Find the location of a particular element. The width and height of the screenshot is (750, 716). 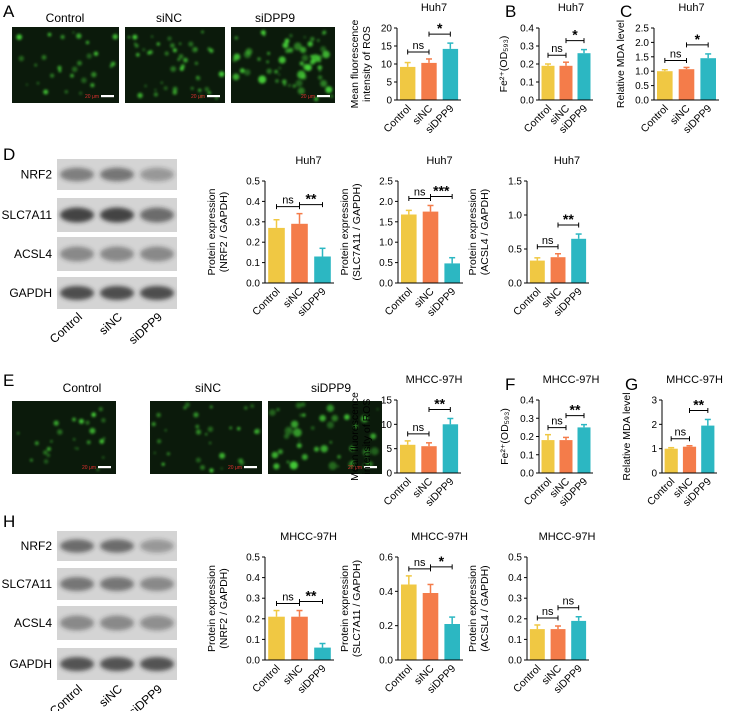

image-label-huh7-sinc: siNC is located at coordinates (169, 18).